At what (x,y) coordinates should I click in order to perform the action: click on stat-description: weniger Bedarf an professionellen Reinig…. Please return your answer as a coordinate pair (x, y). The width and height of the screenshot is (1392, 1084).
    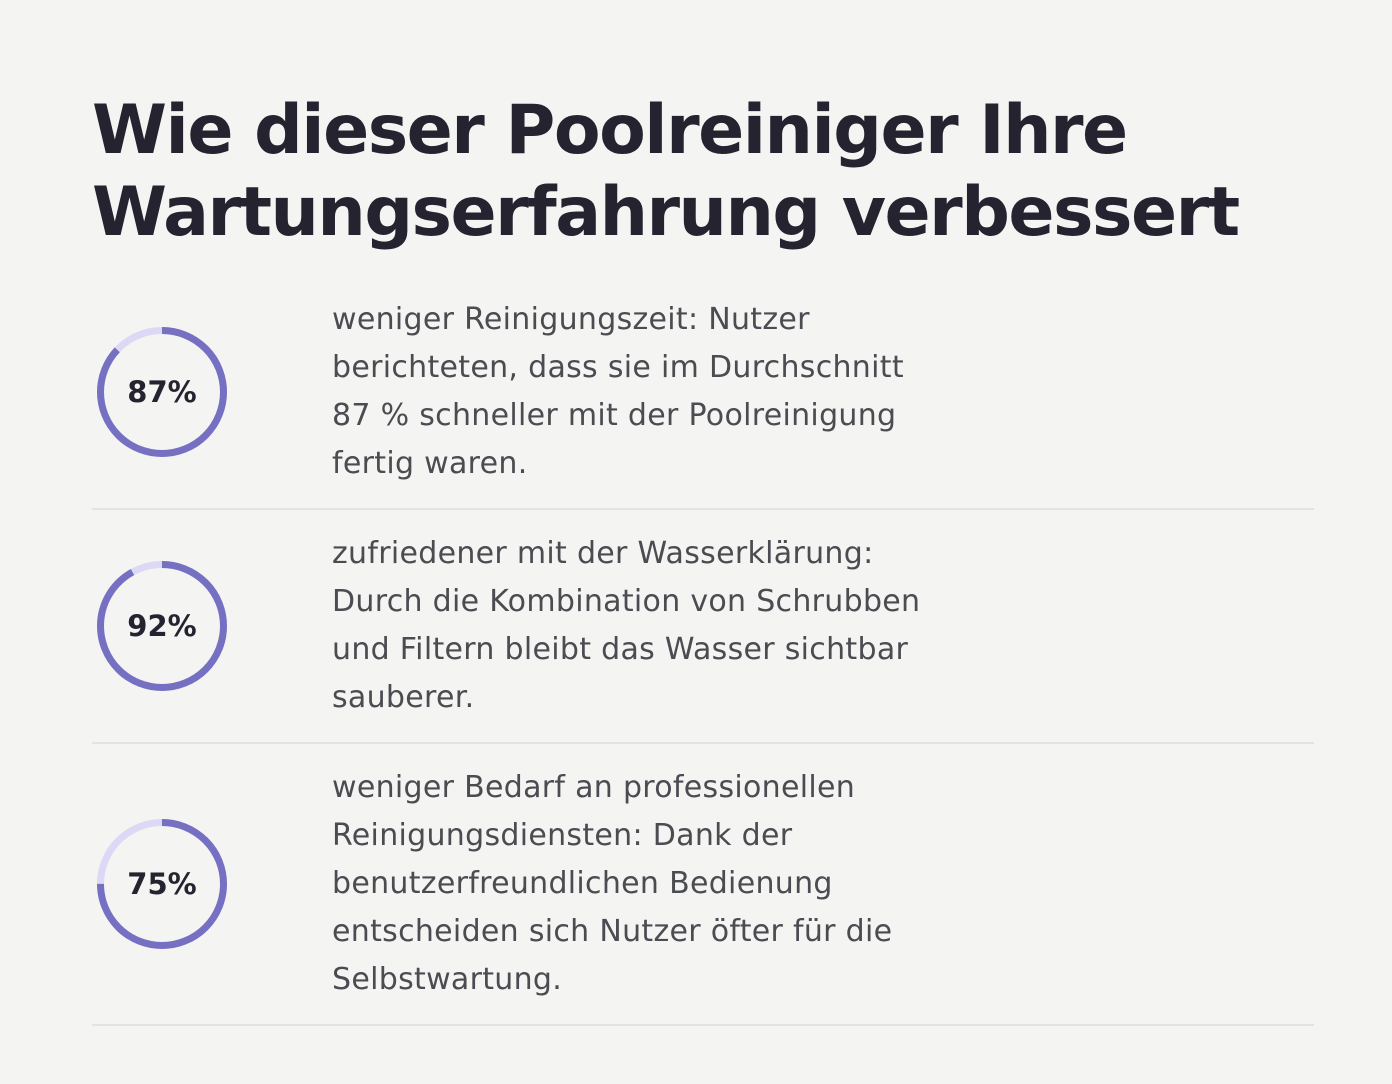
    Looking at the image, I should click on (612, 883).